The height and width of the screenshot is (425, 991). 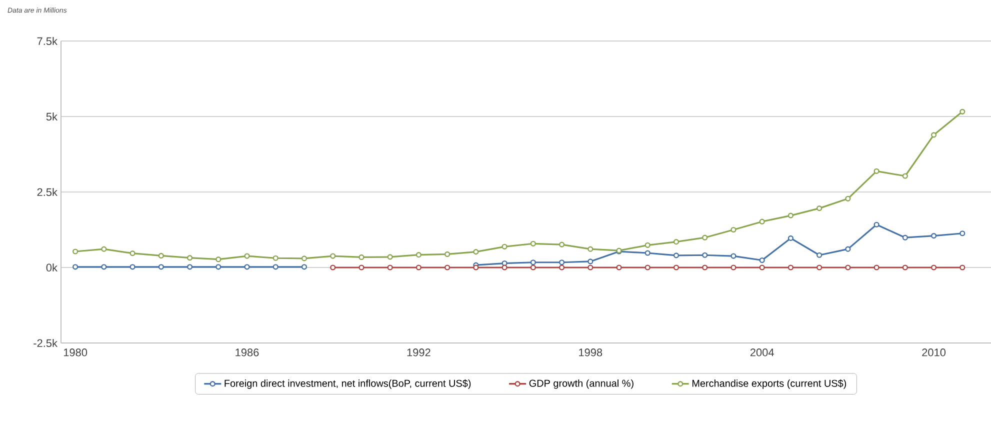 I want to click on y-tick-label: 2.5k, so click(x=47, y=192).